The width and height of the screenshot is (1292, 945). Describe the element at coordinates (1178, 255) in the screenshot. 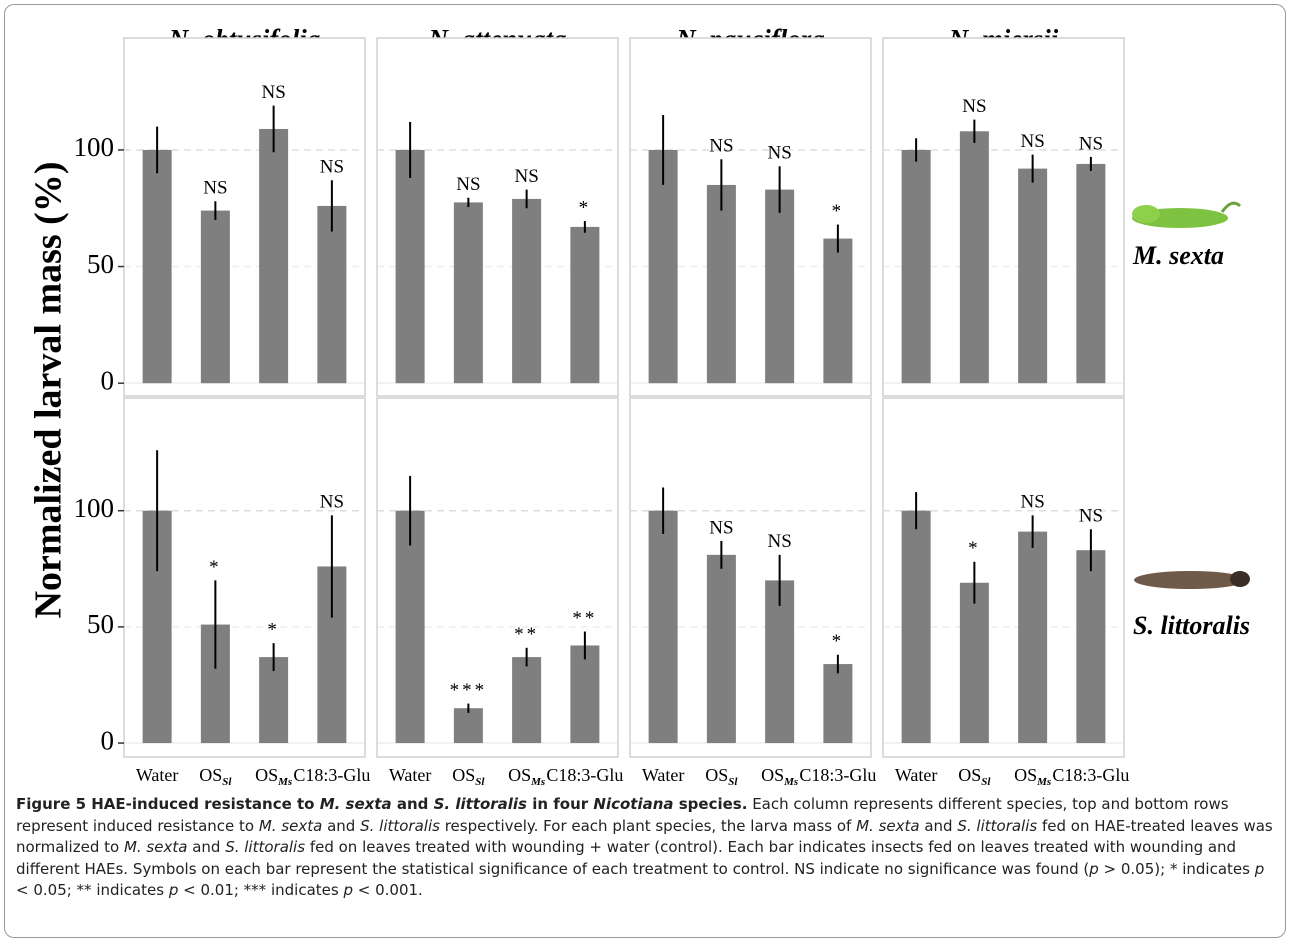

I see `row-label: M. sexta` at that location.